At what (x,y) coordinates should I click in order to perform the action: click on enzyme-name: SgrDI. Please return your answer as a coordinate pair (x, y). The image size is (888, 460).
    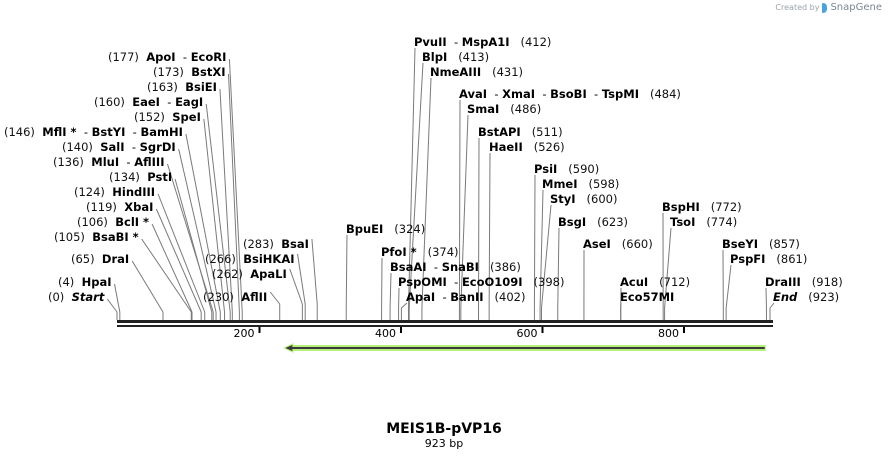
    Looking at the image, I should click on (157, 147).